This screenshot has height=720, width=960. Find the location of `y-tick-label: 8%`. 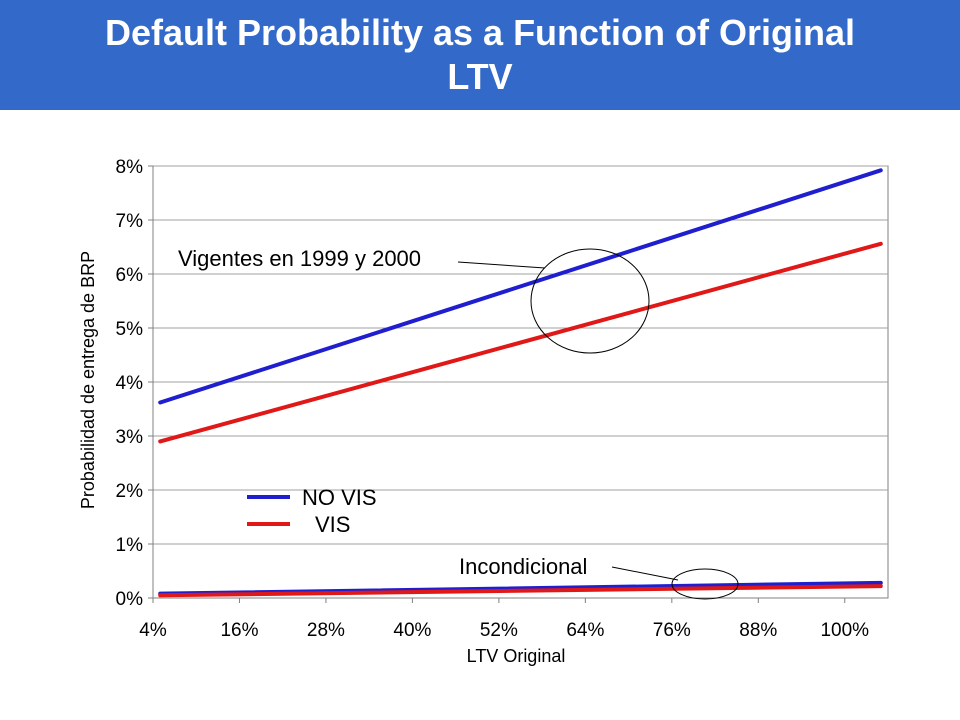

y-tick-label: 8% is located at coordinates (130, 167).